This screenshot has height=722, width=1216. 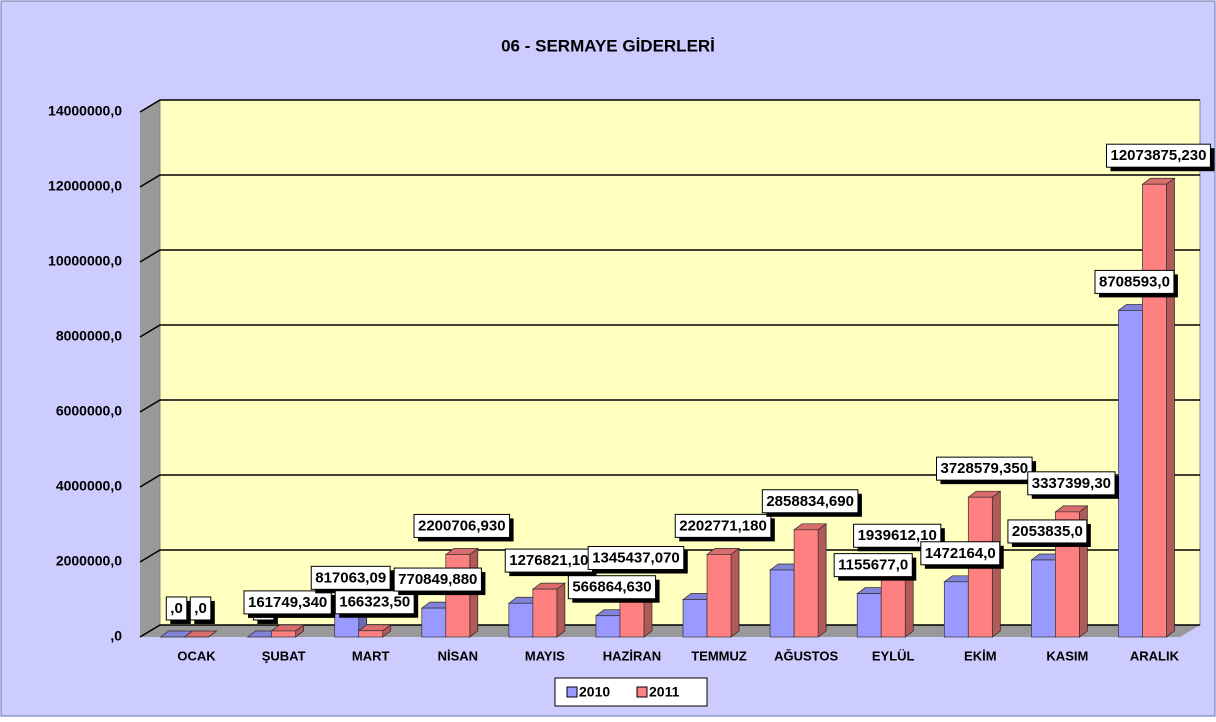 I want to click on data-label: 8708593,0, so click(x=1136, y=283).